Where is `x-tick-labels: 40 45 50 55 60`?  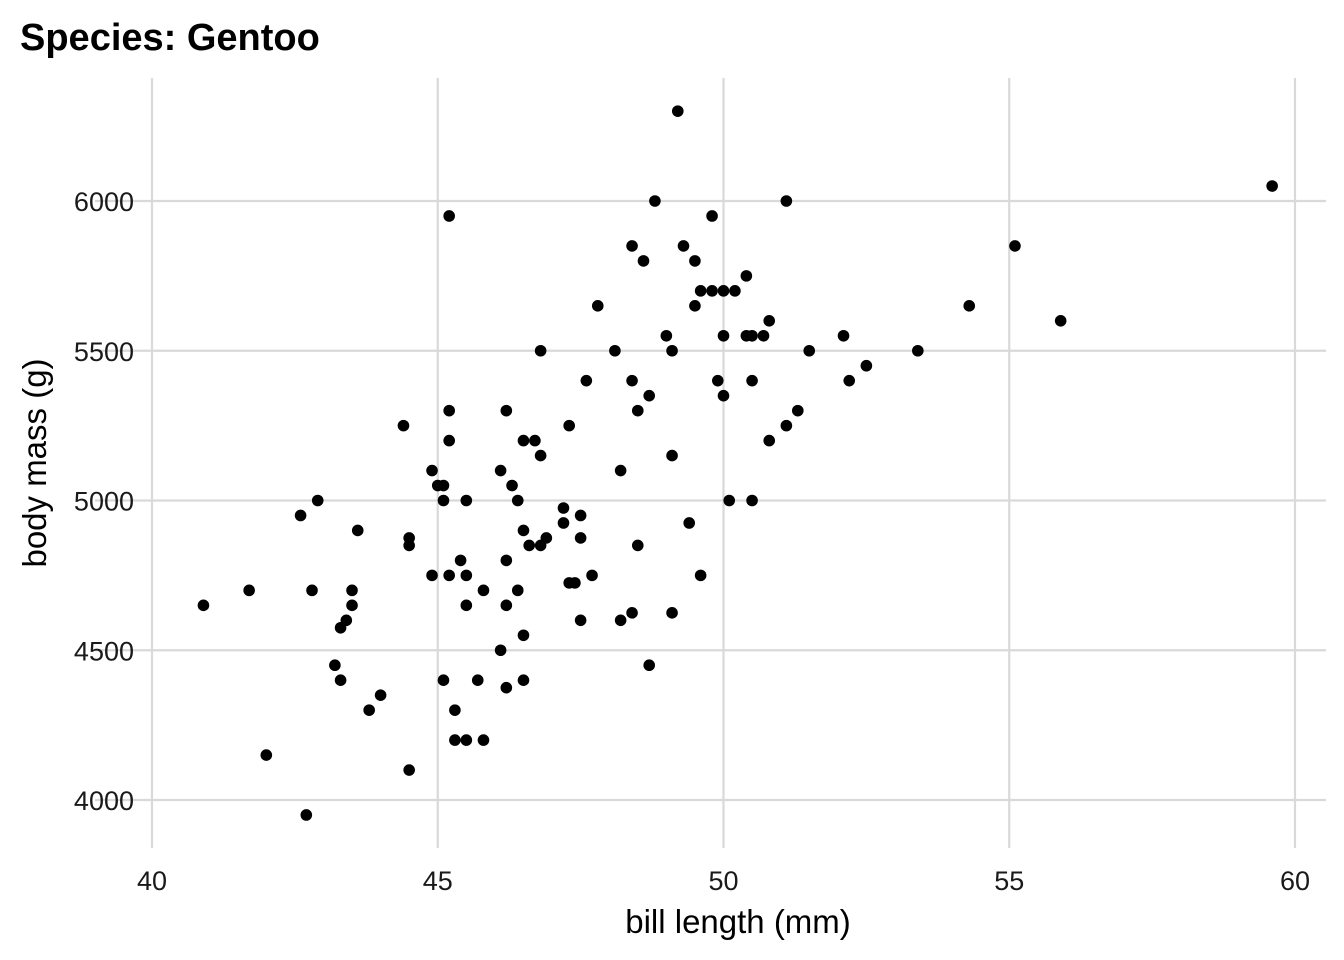
x-tick-labels: 40 45 50 55 60 is located at coordinates (723, 881).